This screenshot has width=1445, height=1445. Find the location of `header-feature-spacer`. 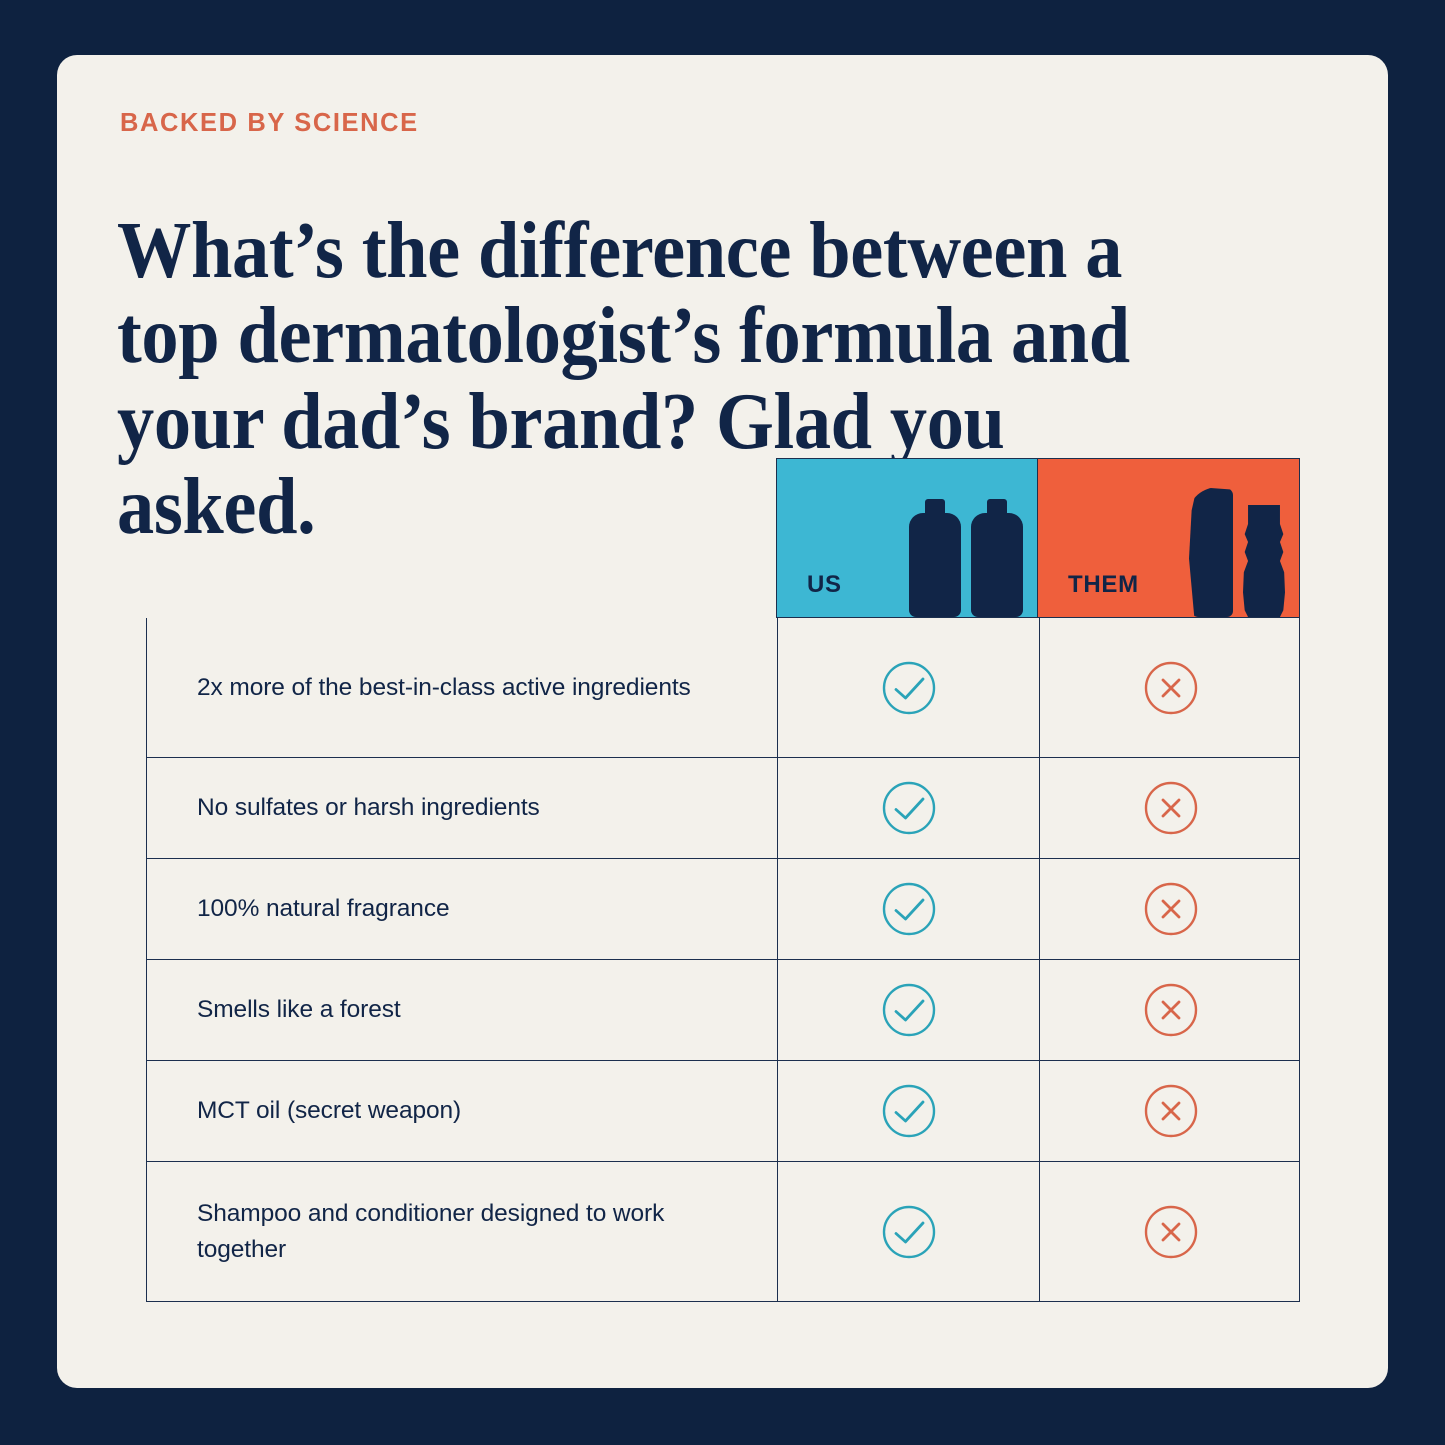

header-feature-spacer is located at coordinates (461, 538).